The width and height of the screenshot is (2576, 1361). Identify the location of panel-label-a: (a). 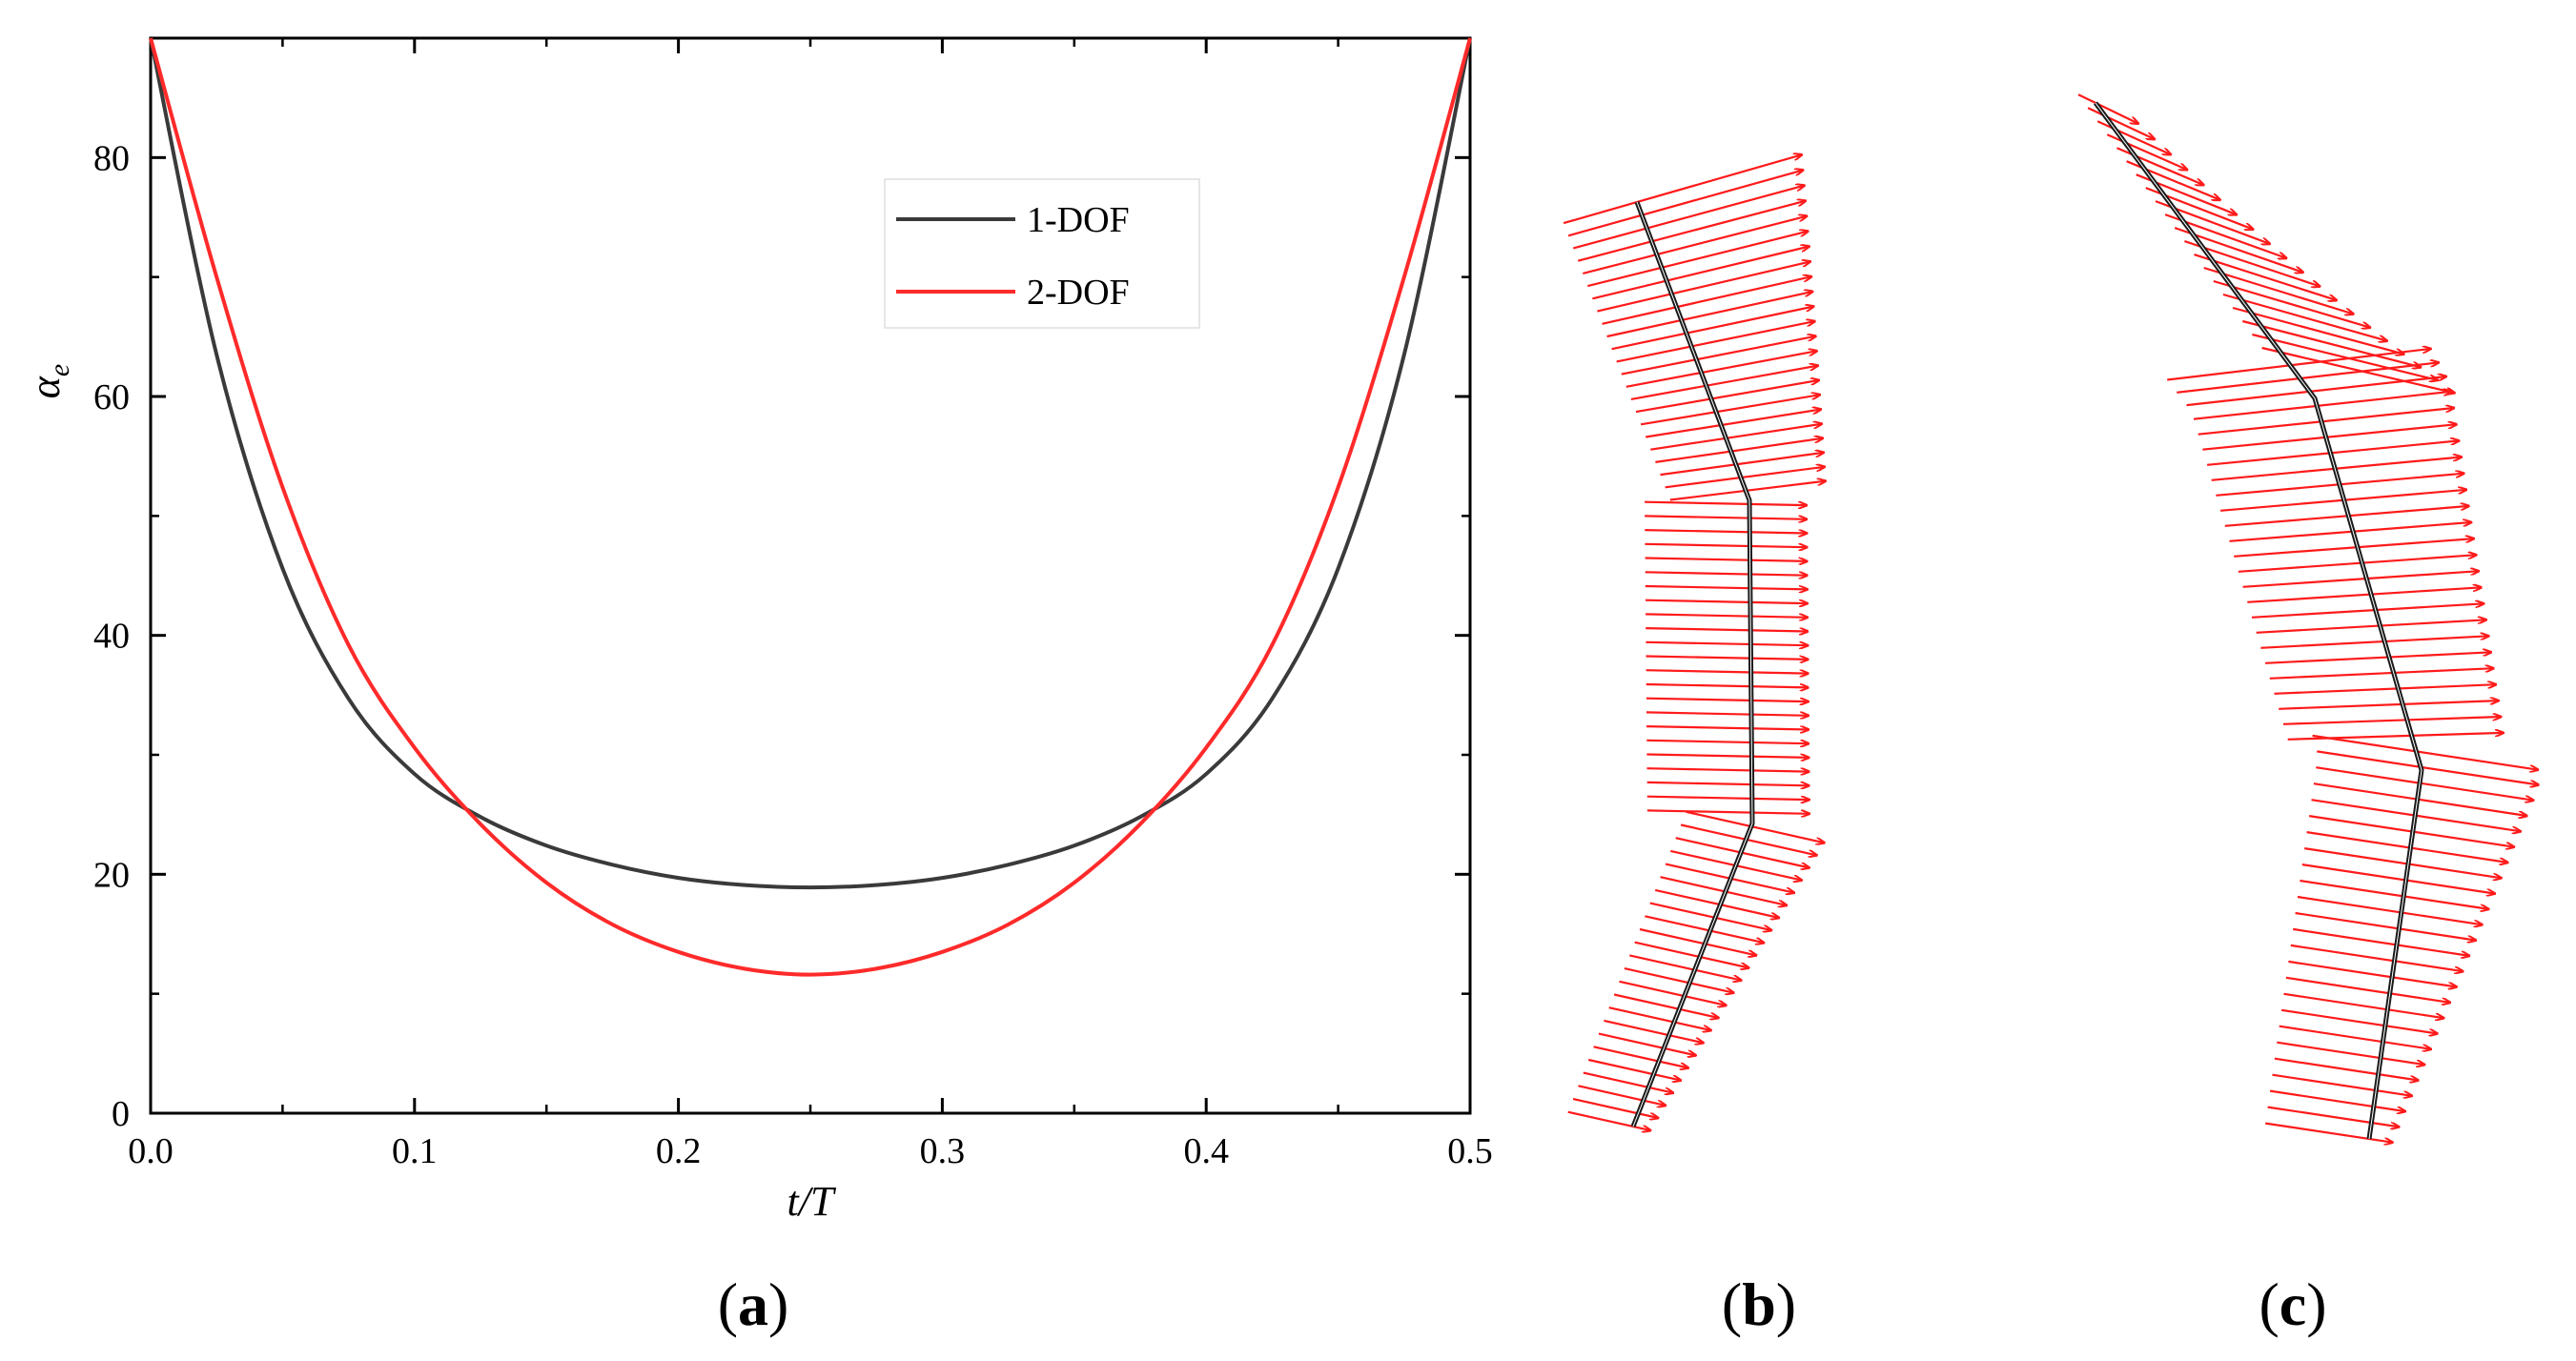
(753, 1304).